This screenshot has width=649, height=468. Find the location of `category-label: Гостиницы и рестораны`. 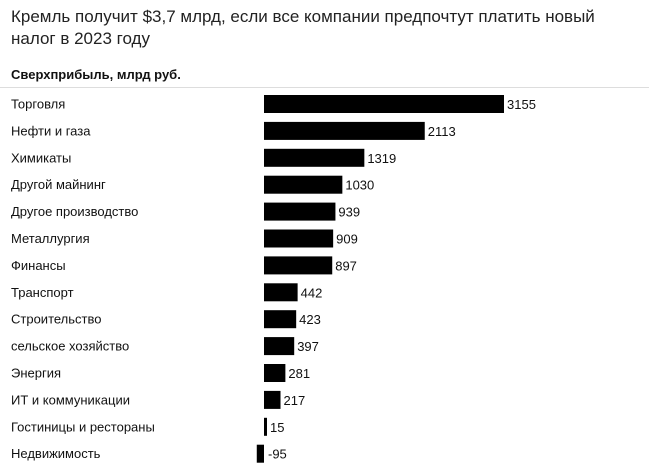

category-label: Гостиницы и рестораны is located at coordinates (83, 426).